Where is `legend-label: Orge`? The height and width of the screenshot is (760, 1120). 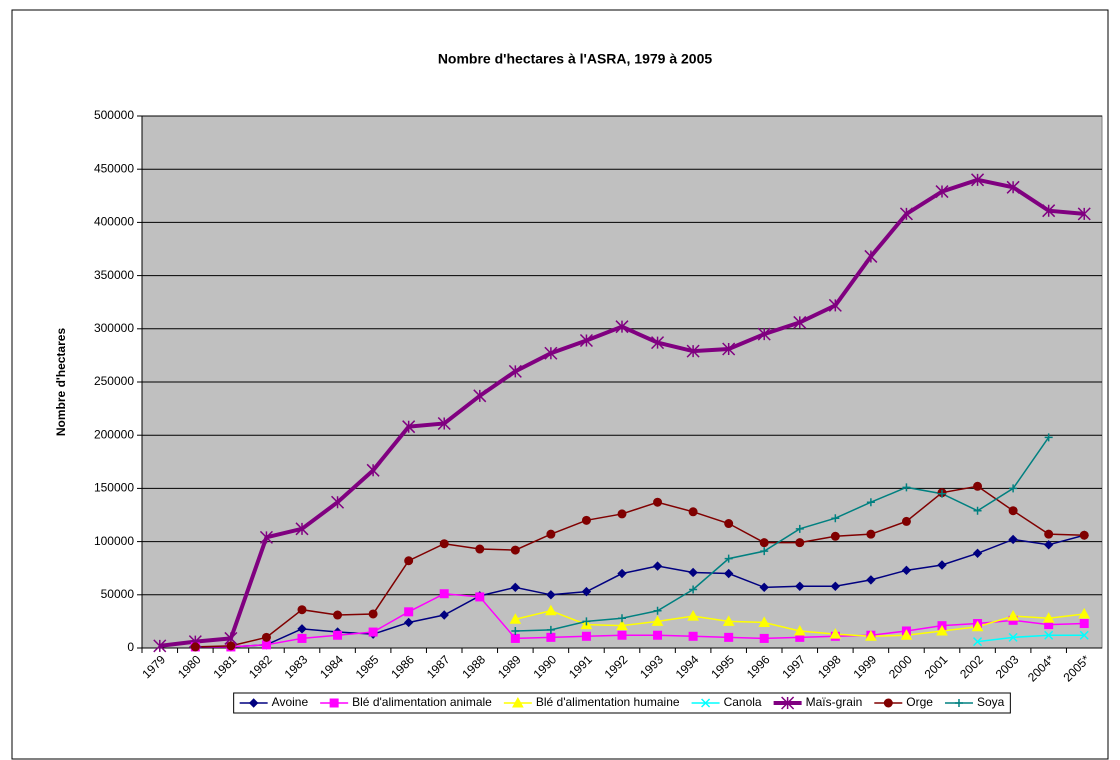 legend-label: Orge is located at coordinates (919, 702).